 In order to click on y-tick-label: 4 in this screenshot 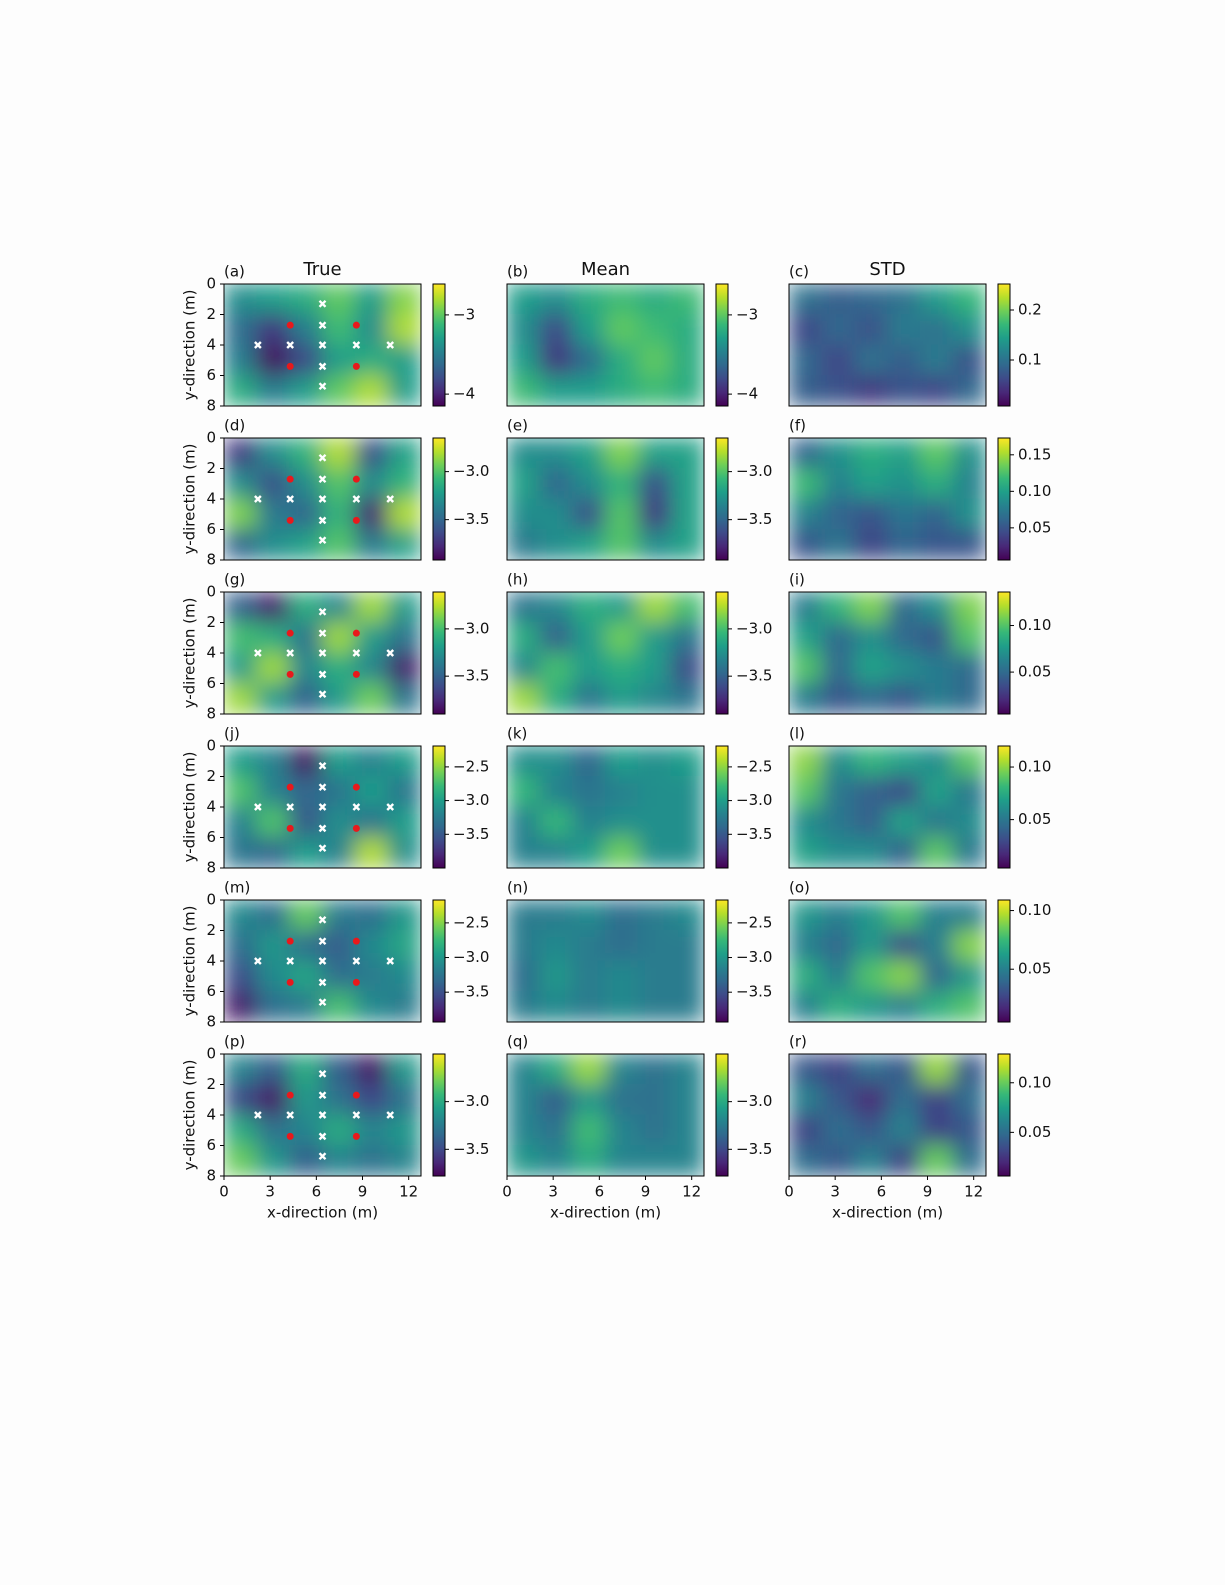, I will do `click(211, 499)`.